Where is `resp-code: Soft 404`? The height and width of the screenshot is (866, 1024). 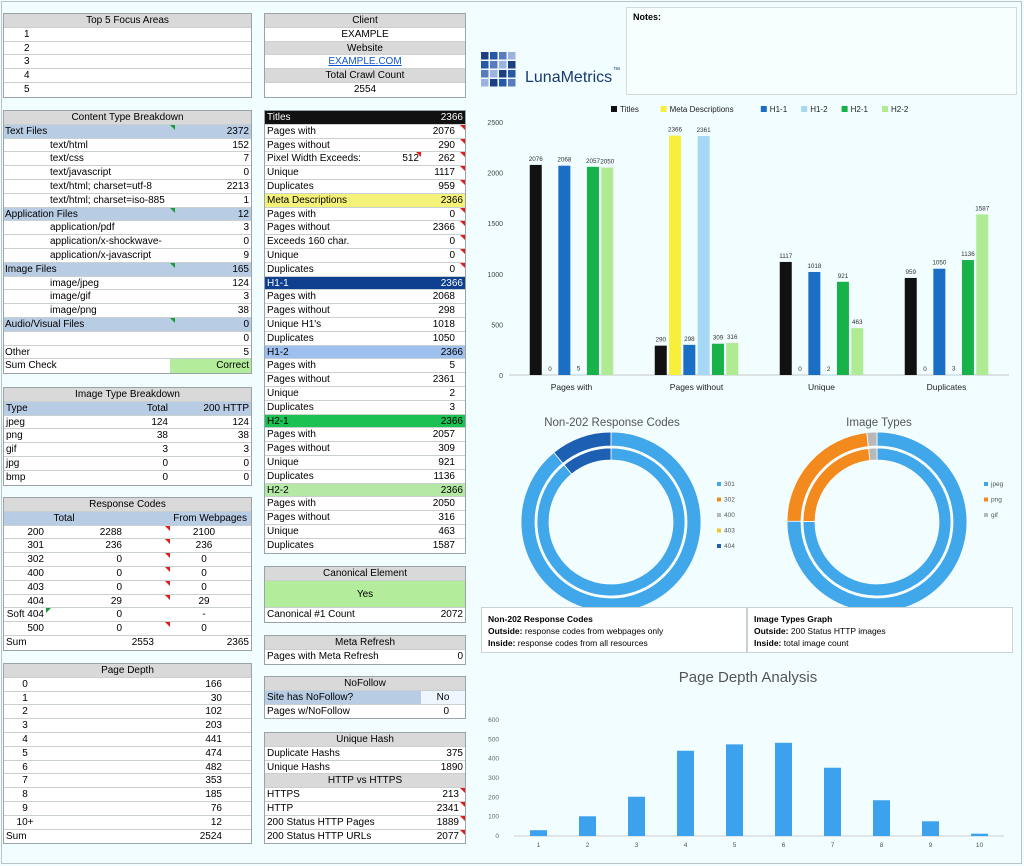 resp-code: Soft 404 is located at coordinates (25, 615).